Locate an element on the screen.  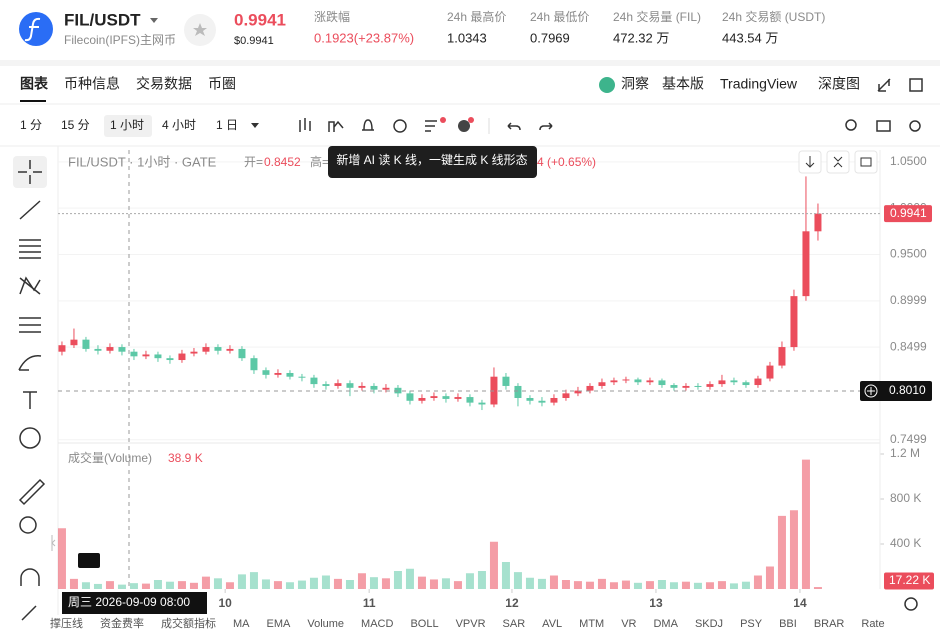
tool-selected-bg is located at coordinates (30, 172).